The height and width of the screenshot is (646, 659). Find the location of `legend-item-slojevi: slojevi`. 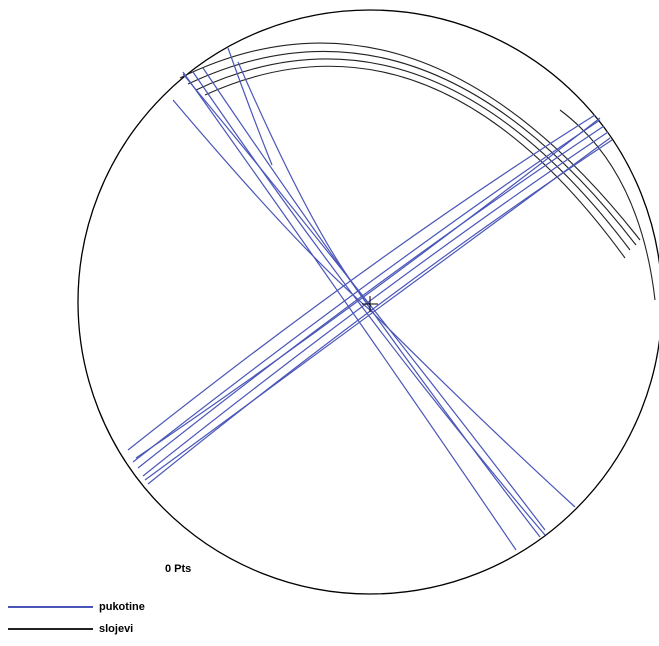

legend-item-slojevi: slojevi is located at coordinates (76, 629).